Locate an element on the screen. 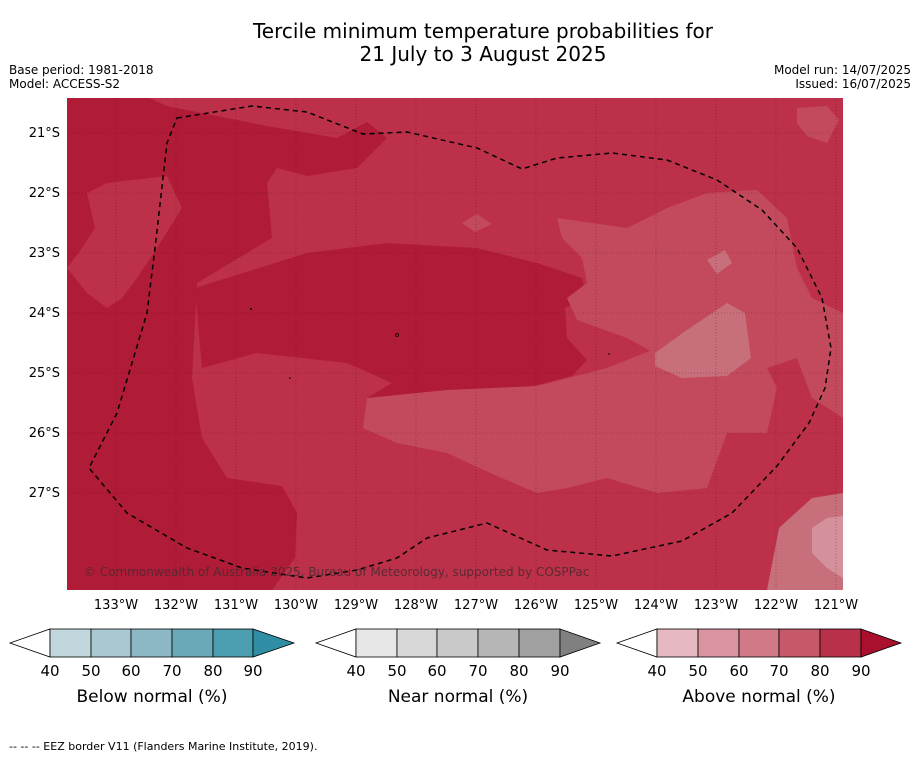 This screenshot has width=919, height=758. lon-label: 131°W is located at coordinates (236, 605).